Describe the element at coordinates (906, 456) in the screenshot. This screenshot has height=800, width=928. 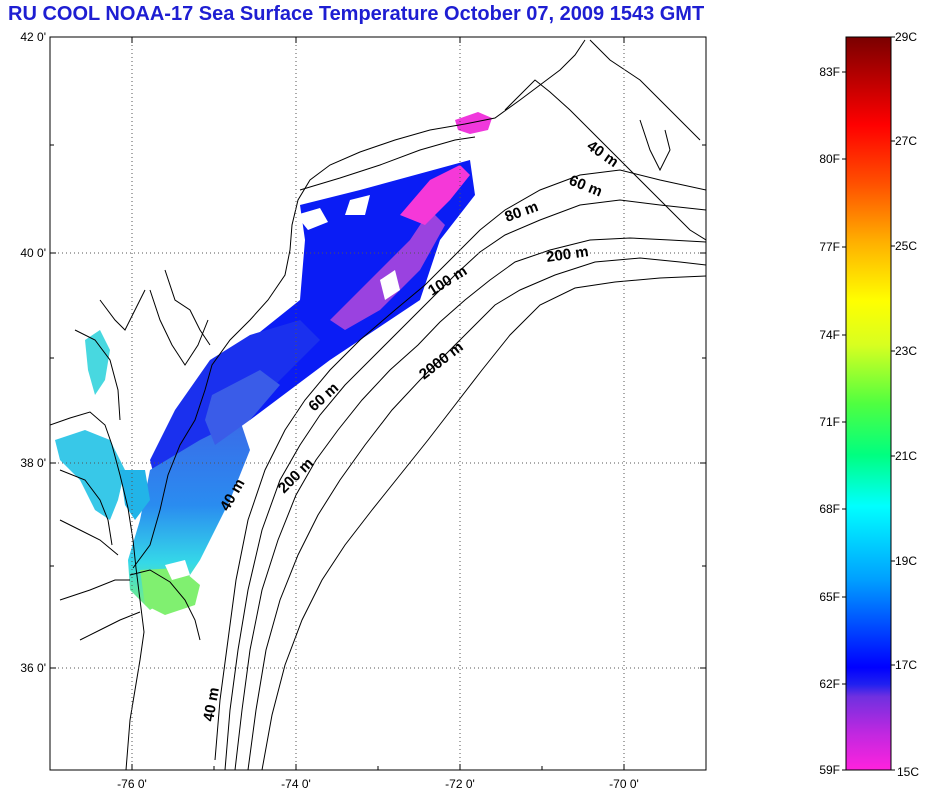
I see `celsius-label: 21C` at that location.